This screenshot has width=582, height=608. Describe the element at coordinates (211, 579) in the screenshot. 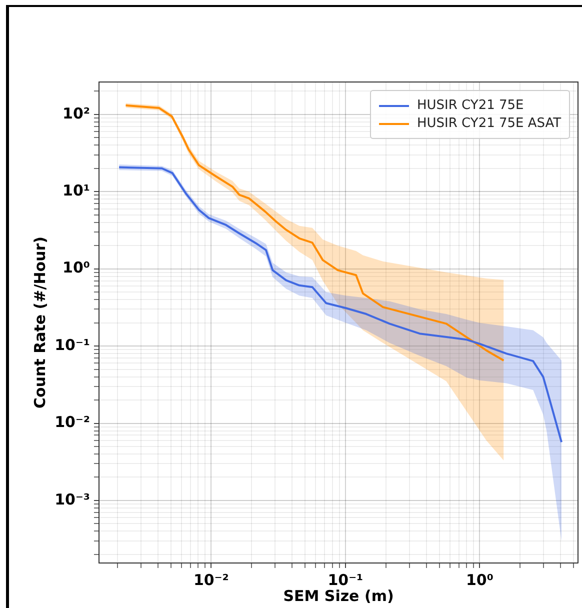

I see `x-tick-label: 10⁻²` at that location.